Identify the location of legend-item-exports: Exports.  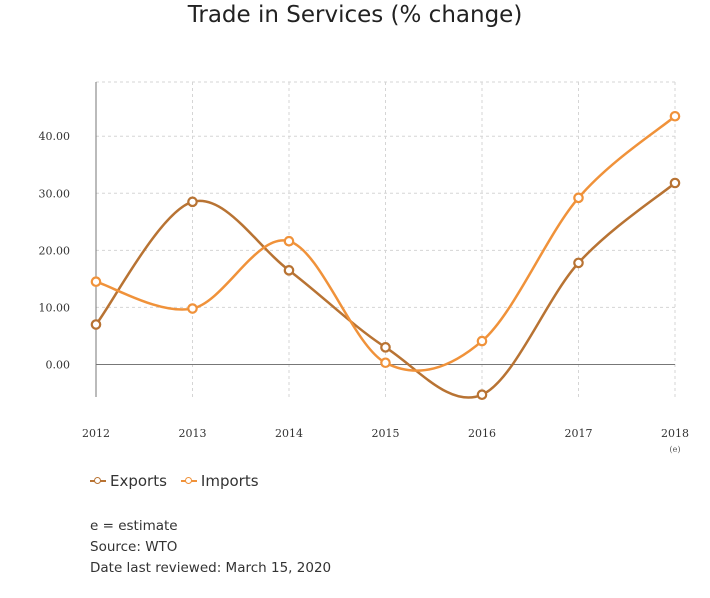
(128, 481).